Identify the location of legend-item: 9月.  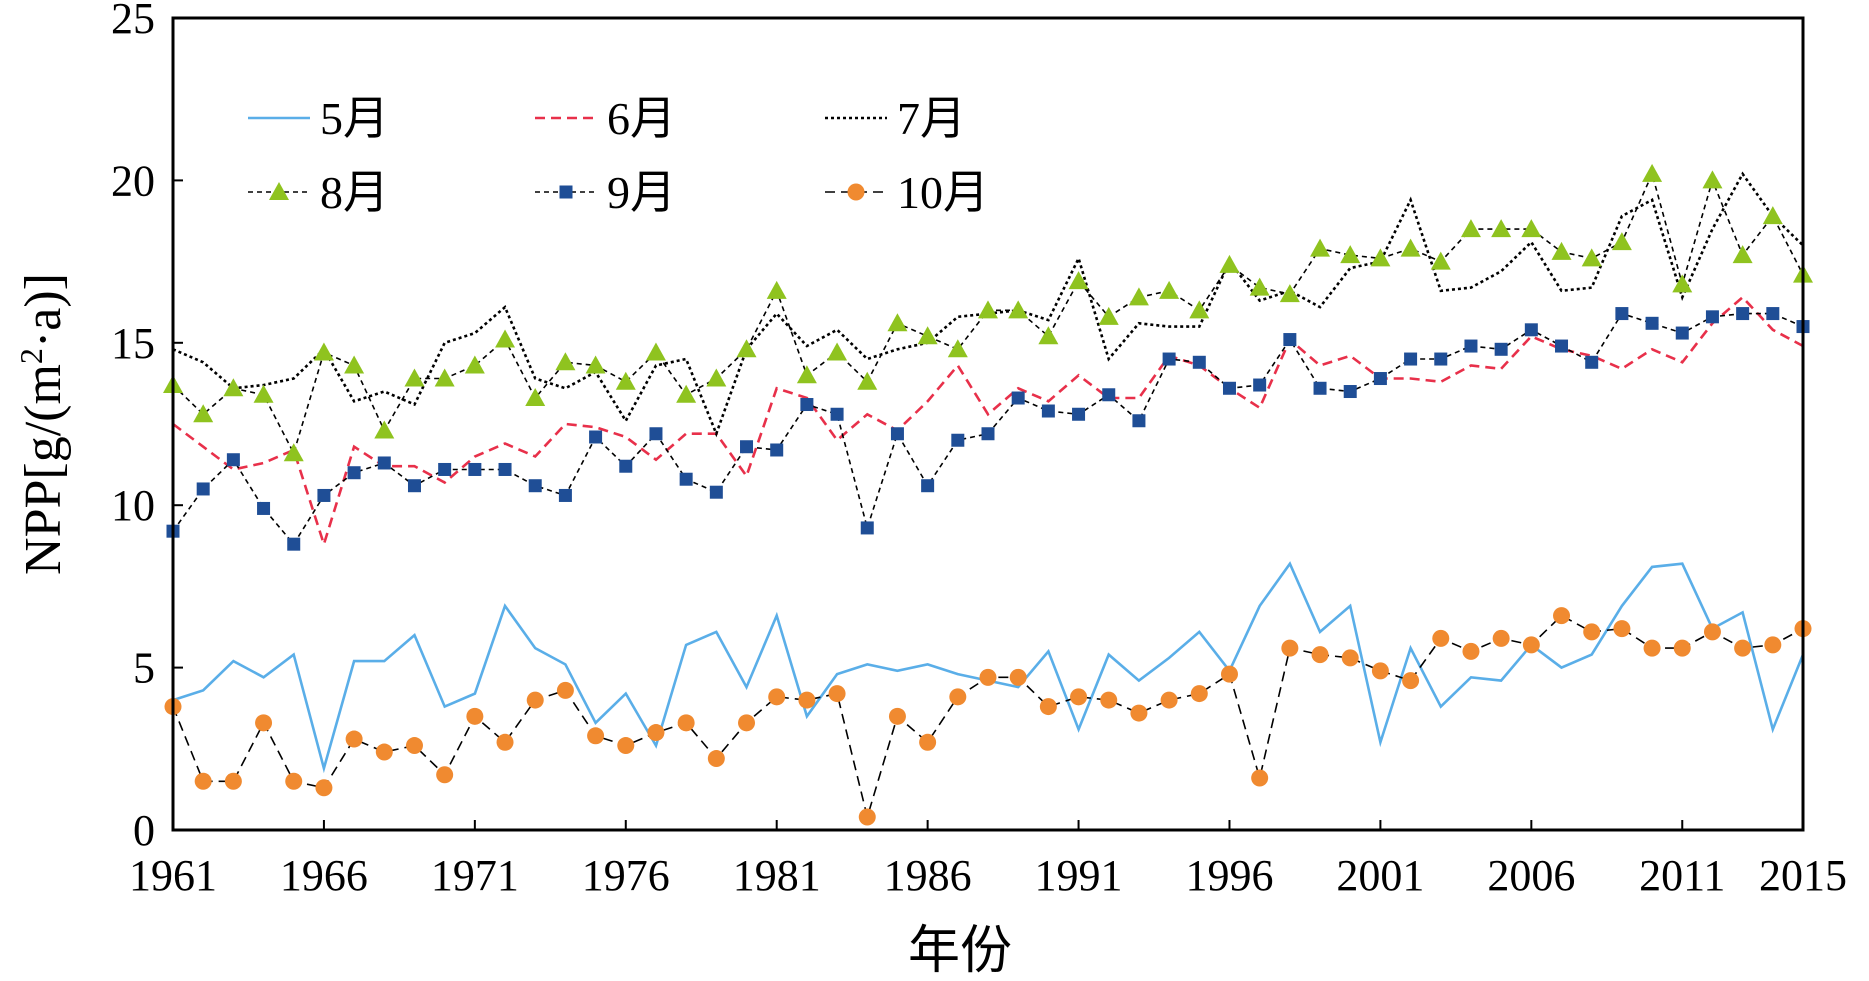
(605, 192).